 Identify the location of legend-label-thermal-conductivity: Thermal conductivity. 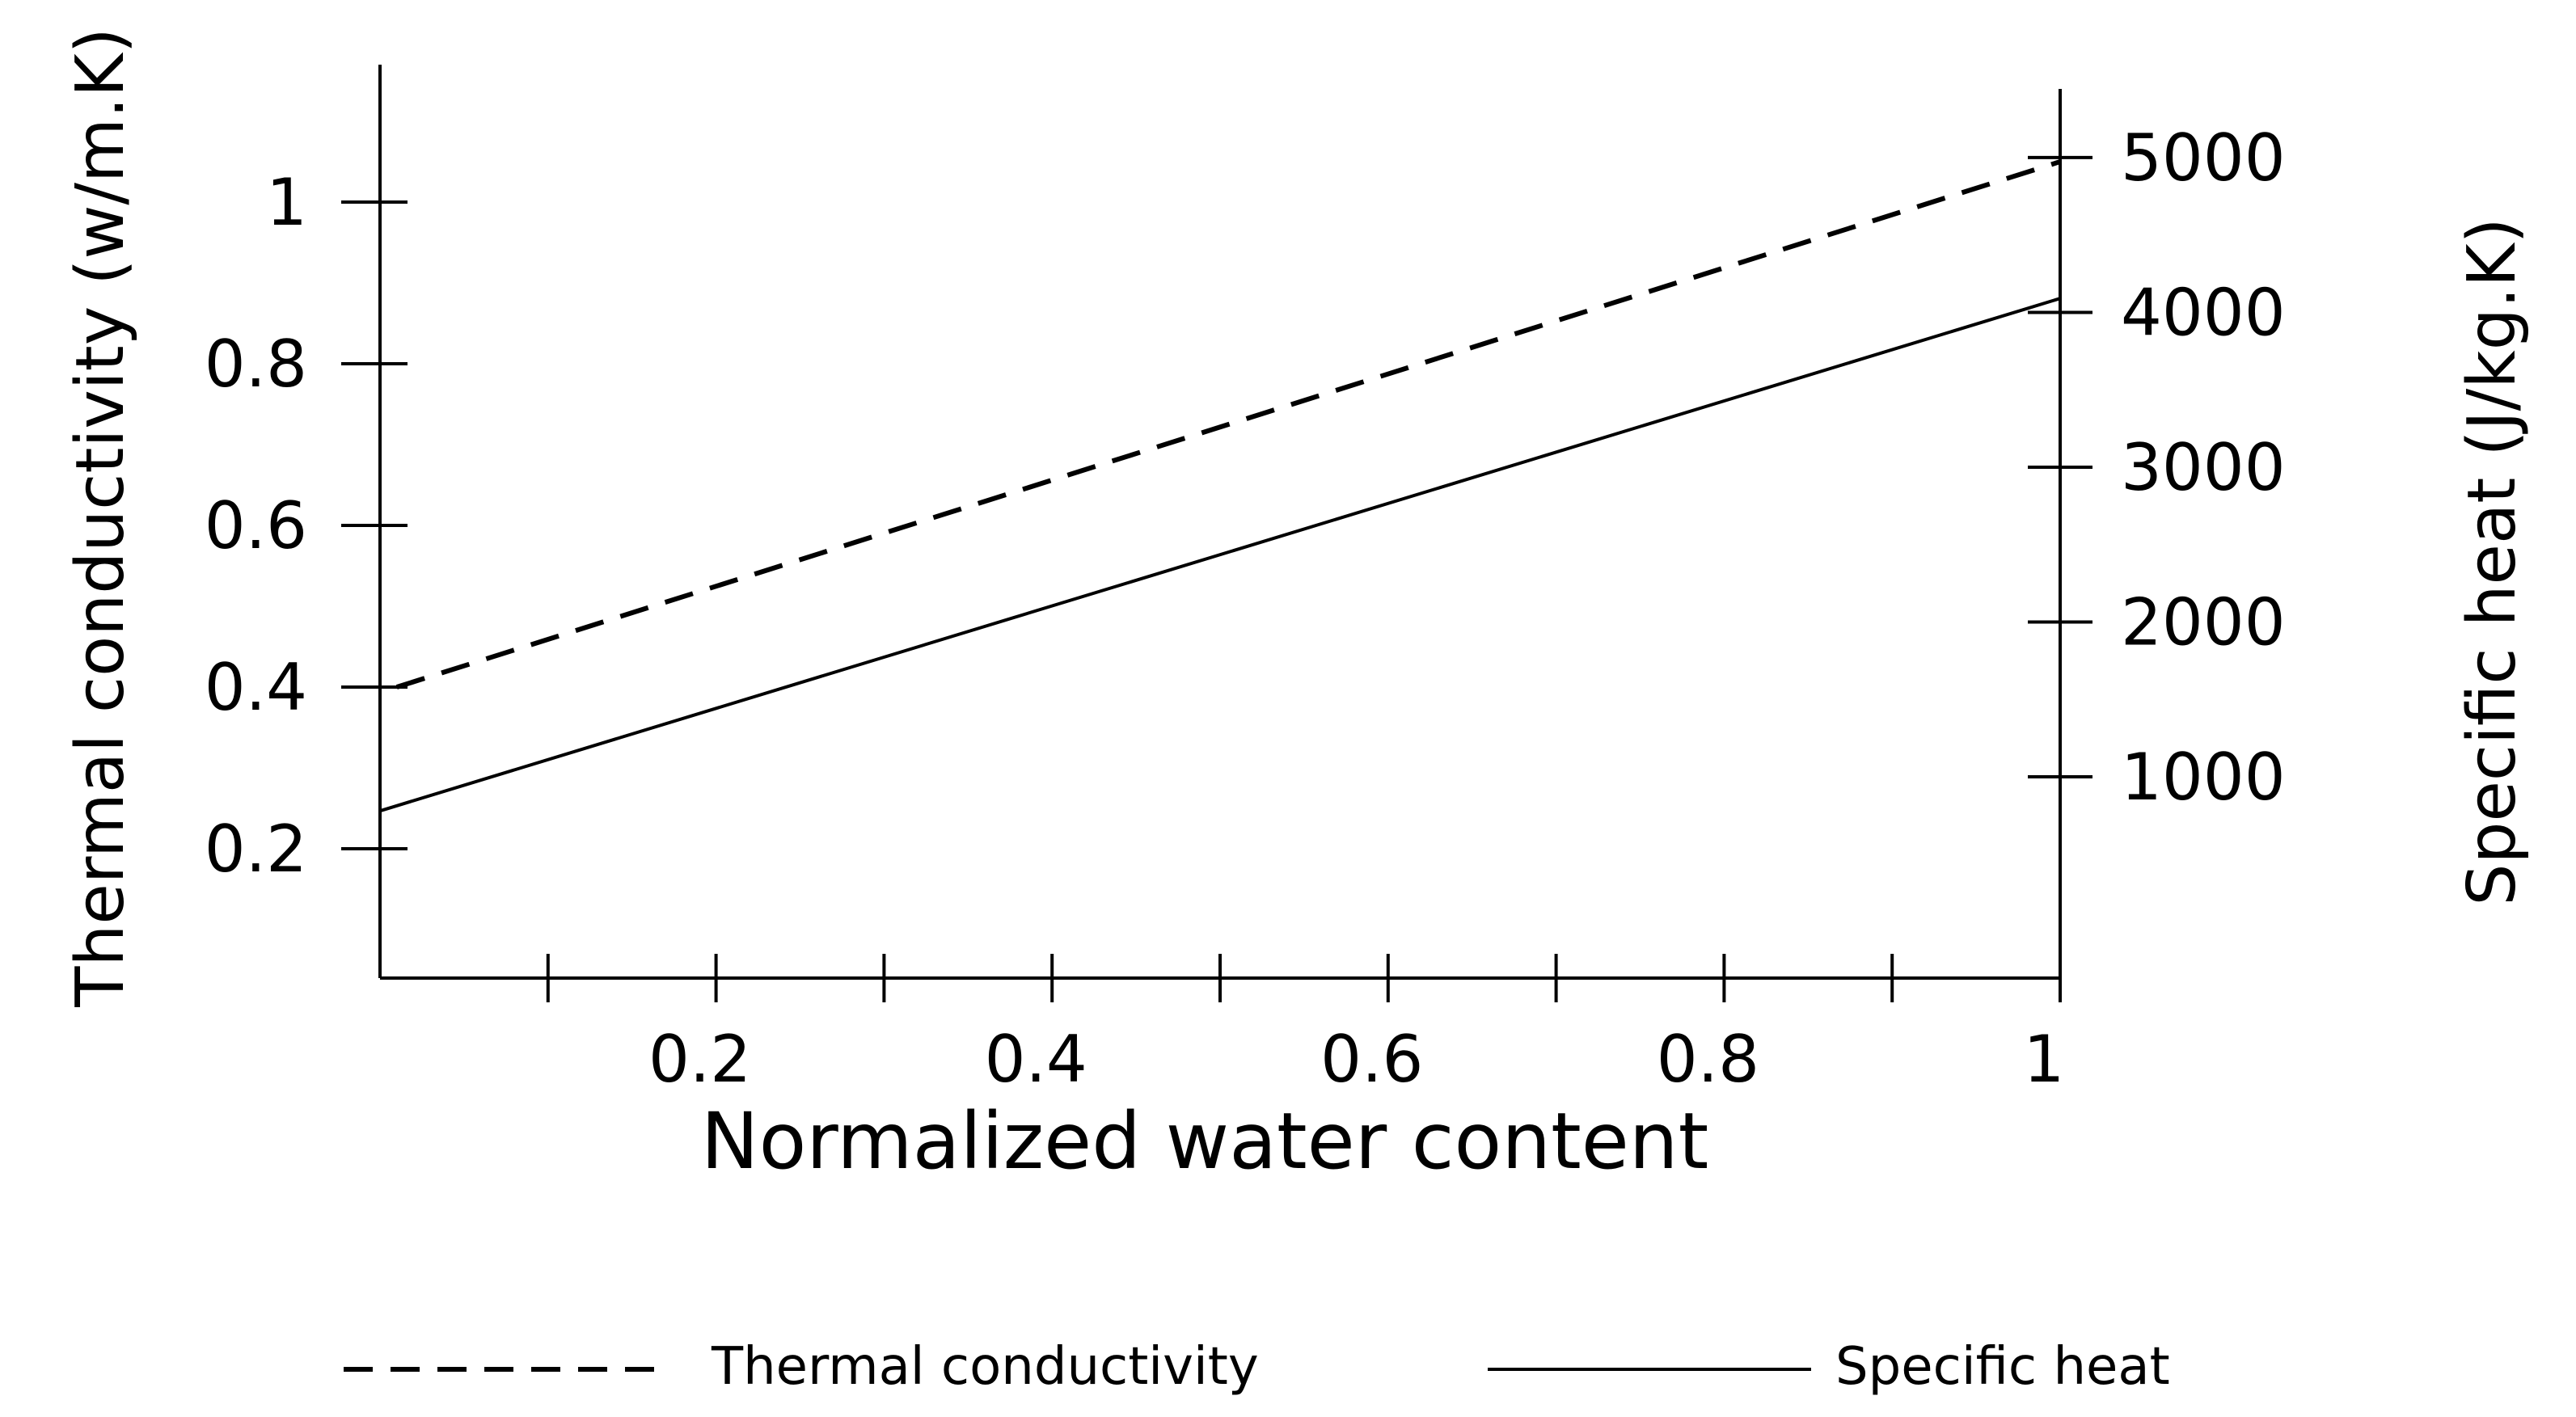
(985, 1367).